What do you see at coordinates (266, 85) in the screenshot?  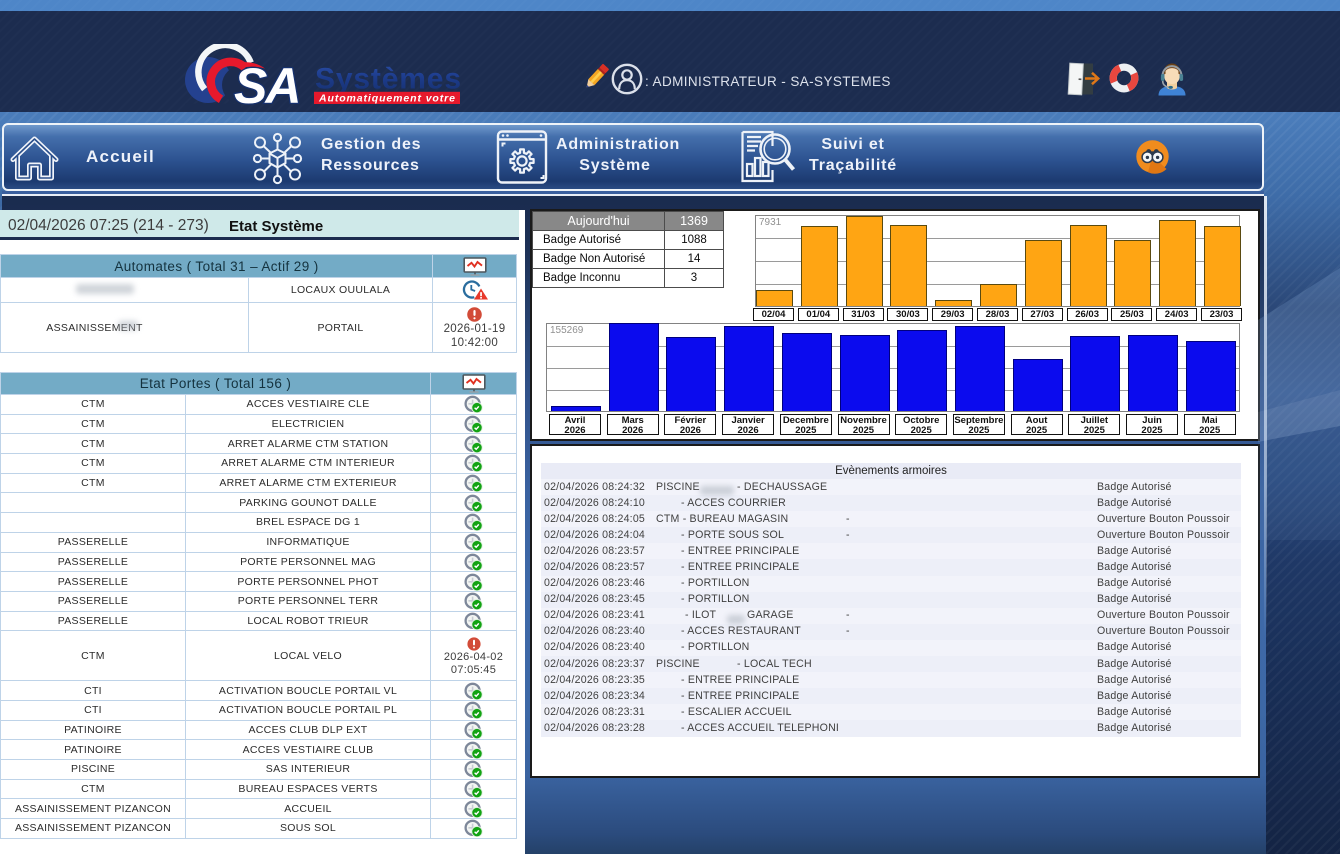 I see `svg-text: SA` at bounding box center [266, 85].